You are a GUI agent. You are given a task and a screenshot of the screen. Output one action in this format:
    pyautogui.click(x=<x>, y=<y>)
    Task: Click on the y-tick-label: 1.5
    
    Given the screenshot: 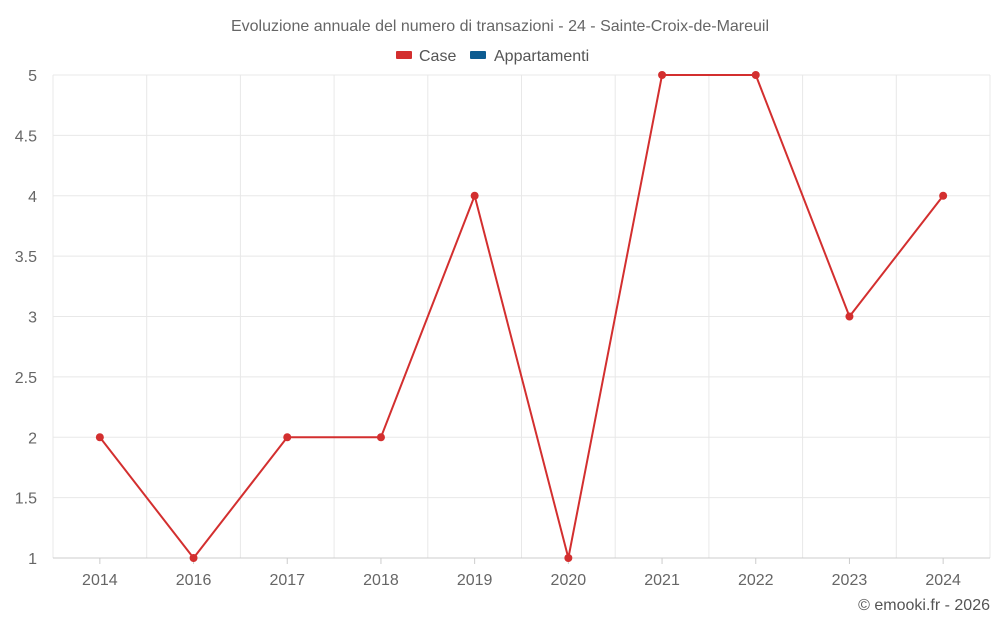 What is the action you would take?
    pyautogui.click(x=26, y=499)
    